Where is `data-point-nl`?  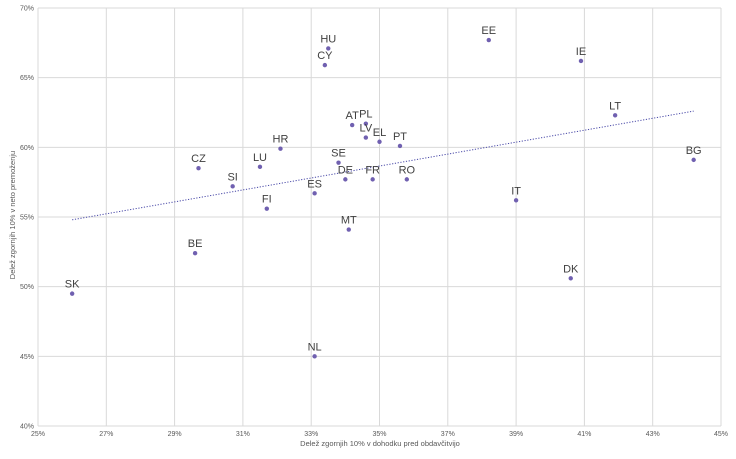
data-point-nl is located at coordinates (314, 356).